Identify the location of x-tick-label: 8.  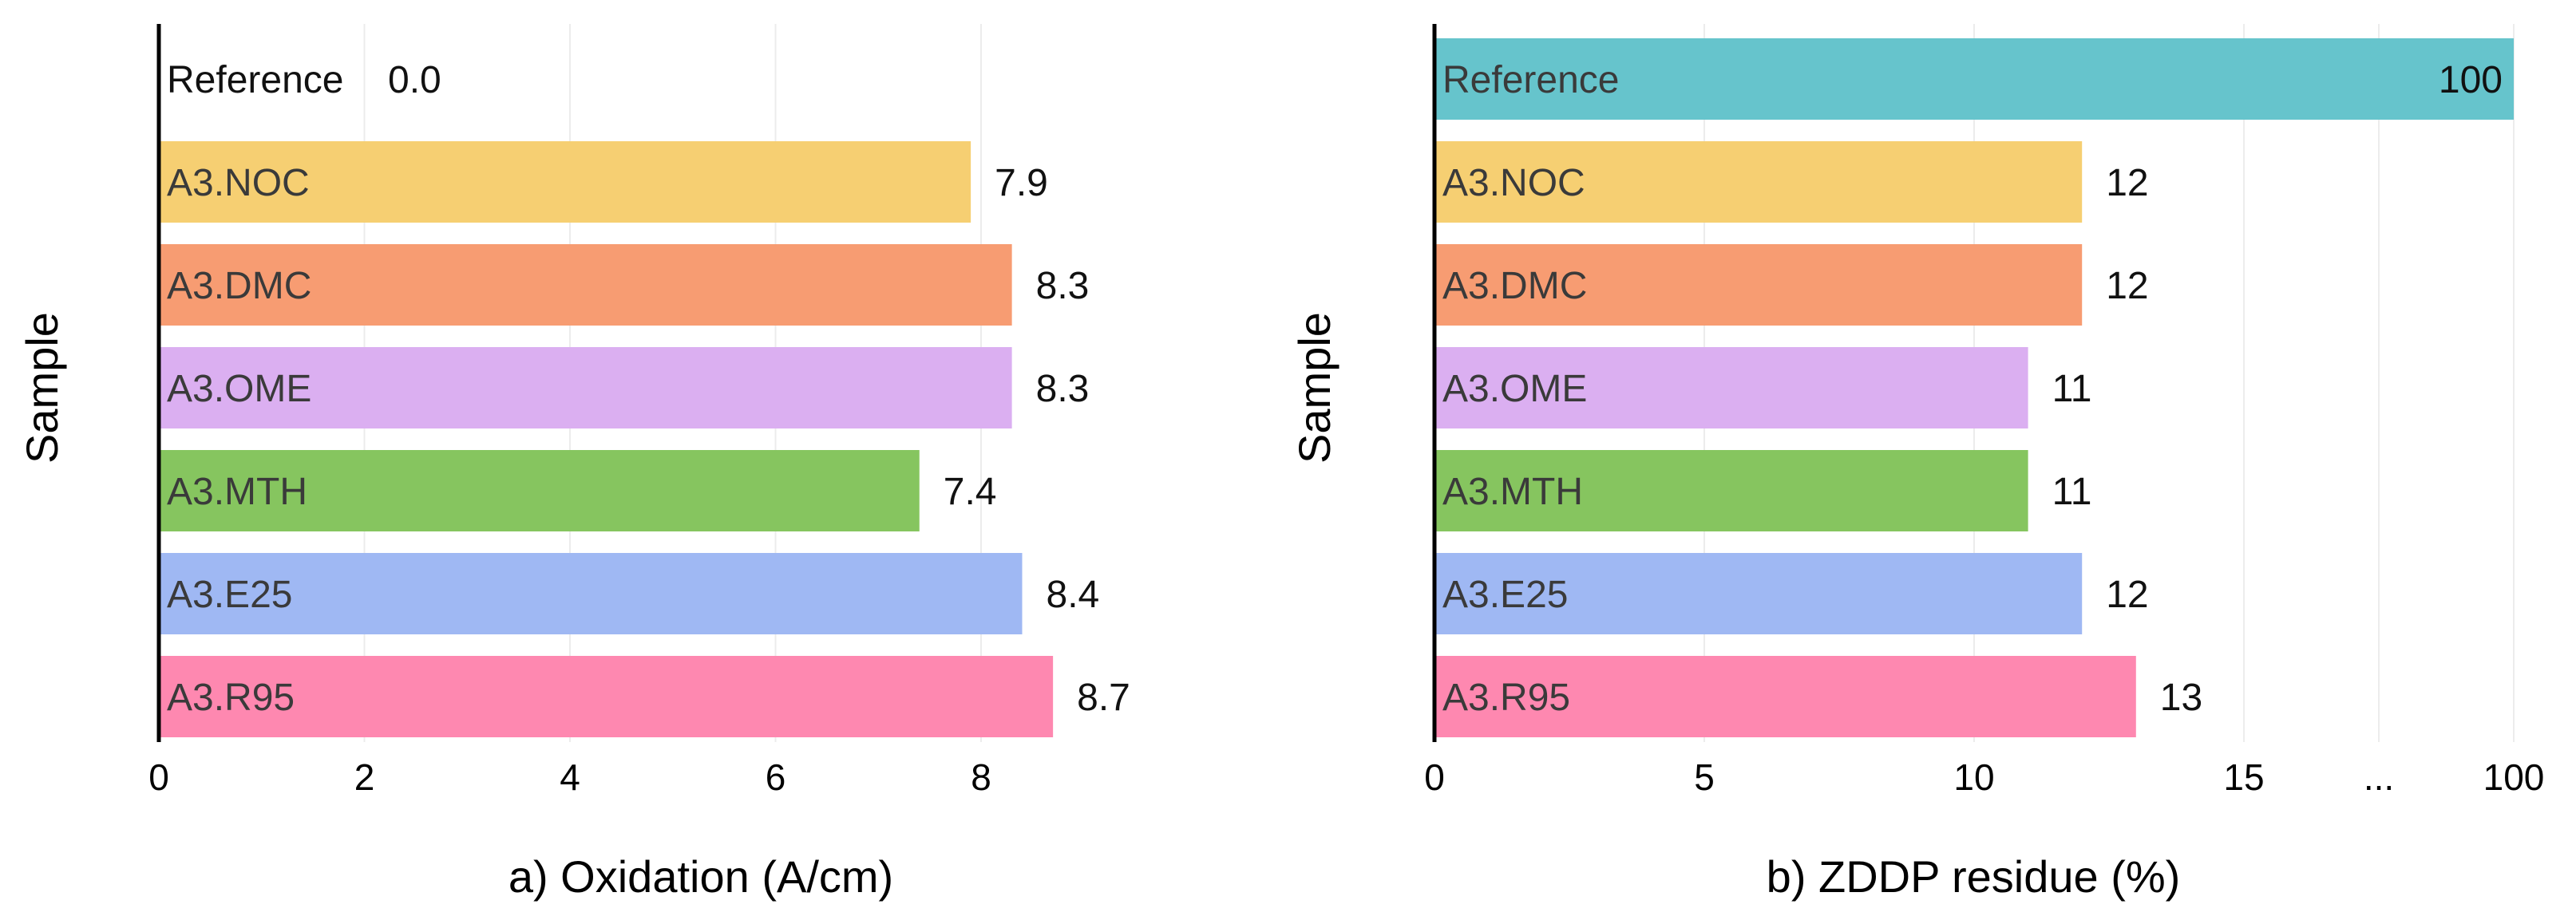
(981, 777).